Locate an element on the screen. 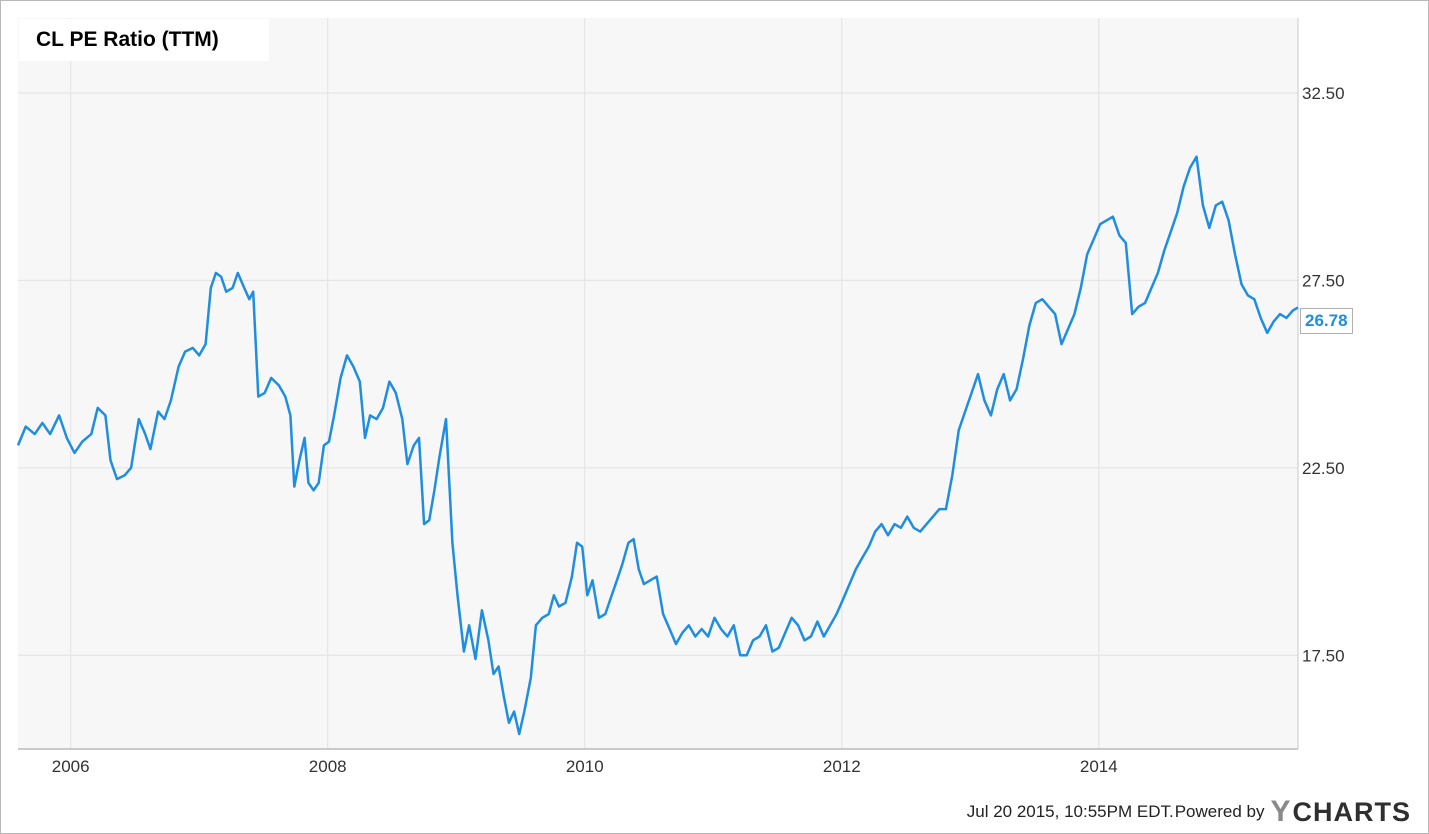 The width and height of the screenshot is (1429, 834). timestamp: Jul 20 2015, 10:55PM EDT. is located at coordinates (1070, 811).